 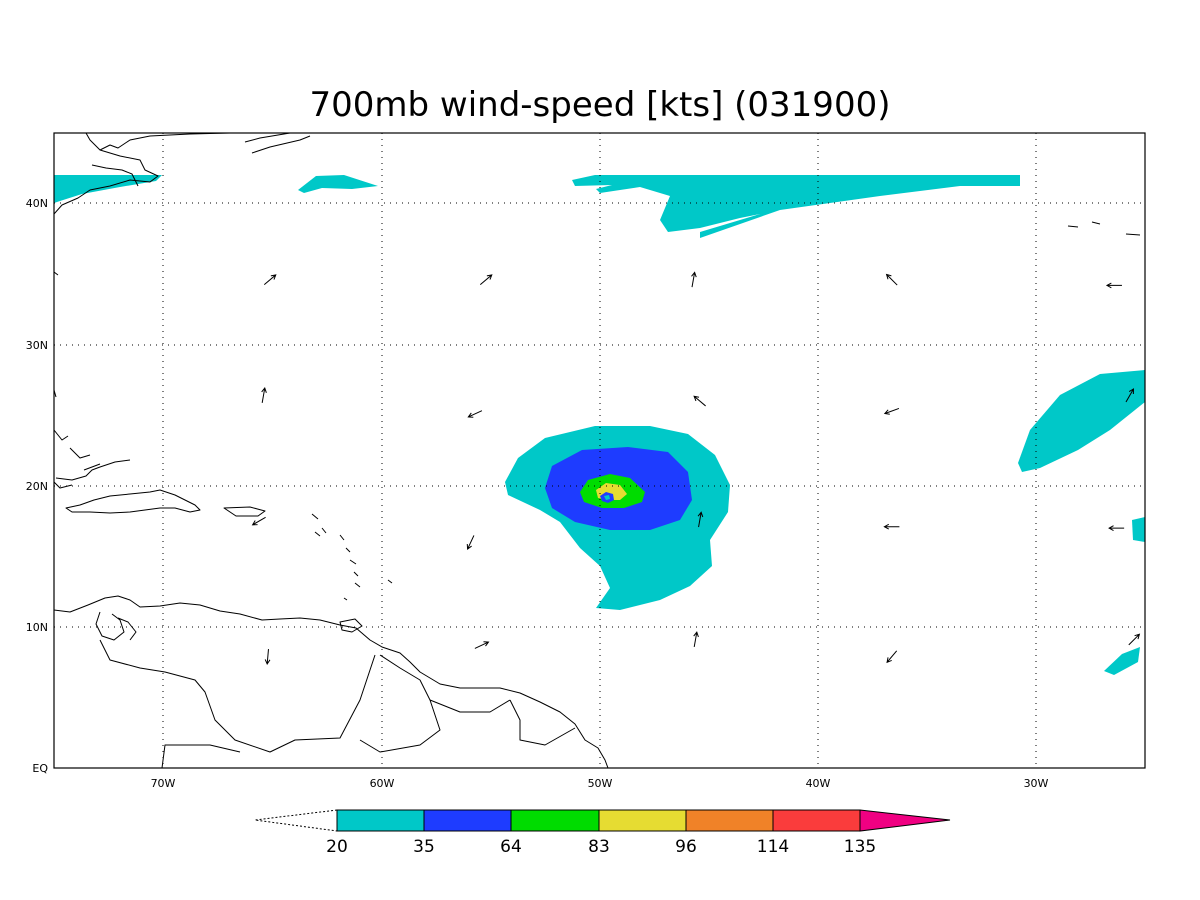 I want to click on colorbar-label-35: 35, so click(x=424, y=847).